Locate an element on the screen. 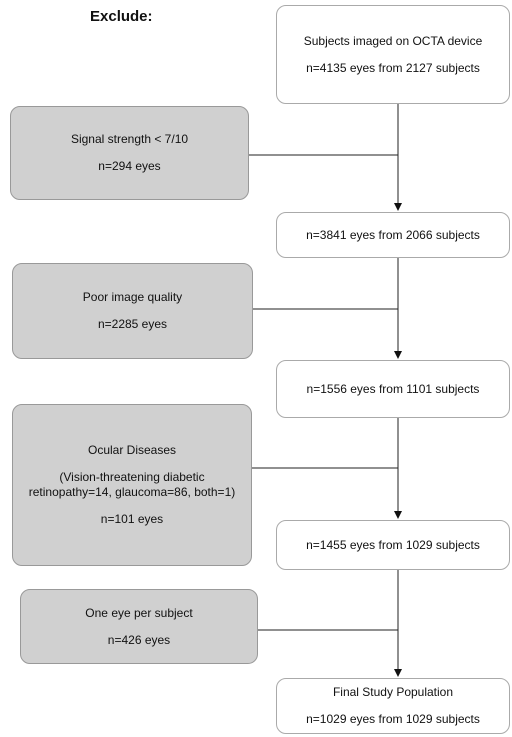  exclusion-box: Poor image quality n=2285 eyes is located at coordinates (132, 311).